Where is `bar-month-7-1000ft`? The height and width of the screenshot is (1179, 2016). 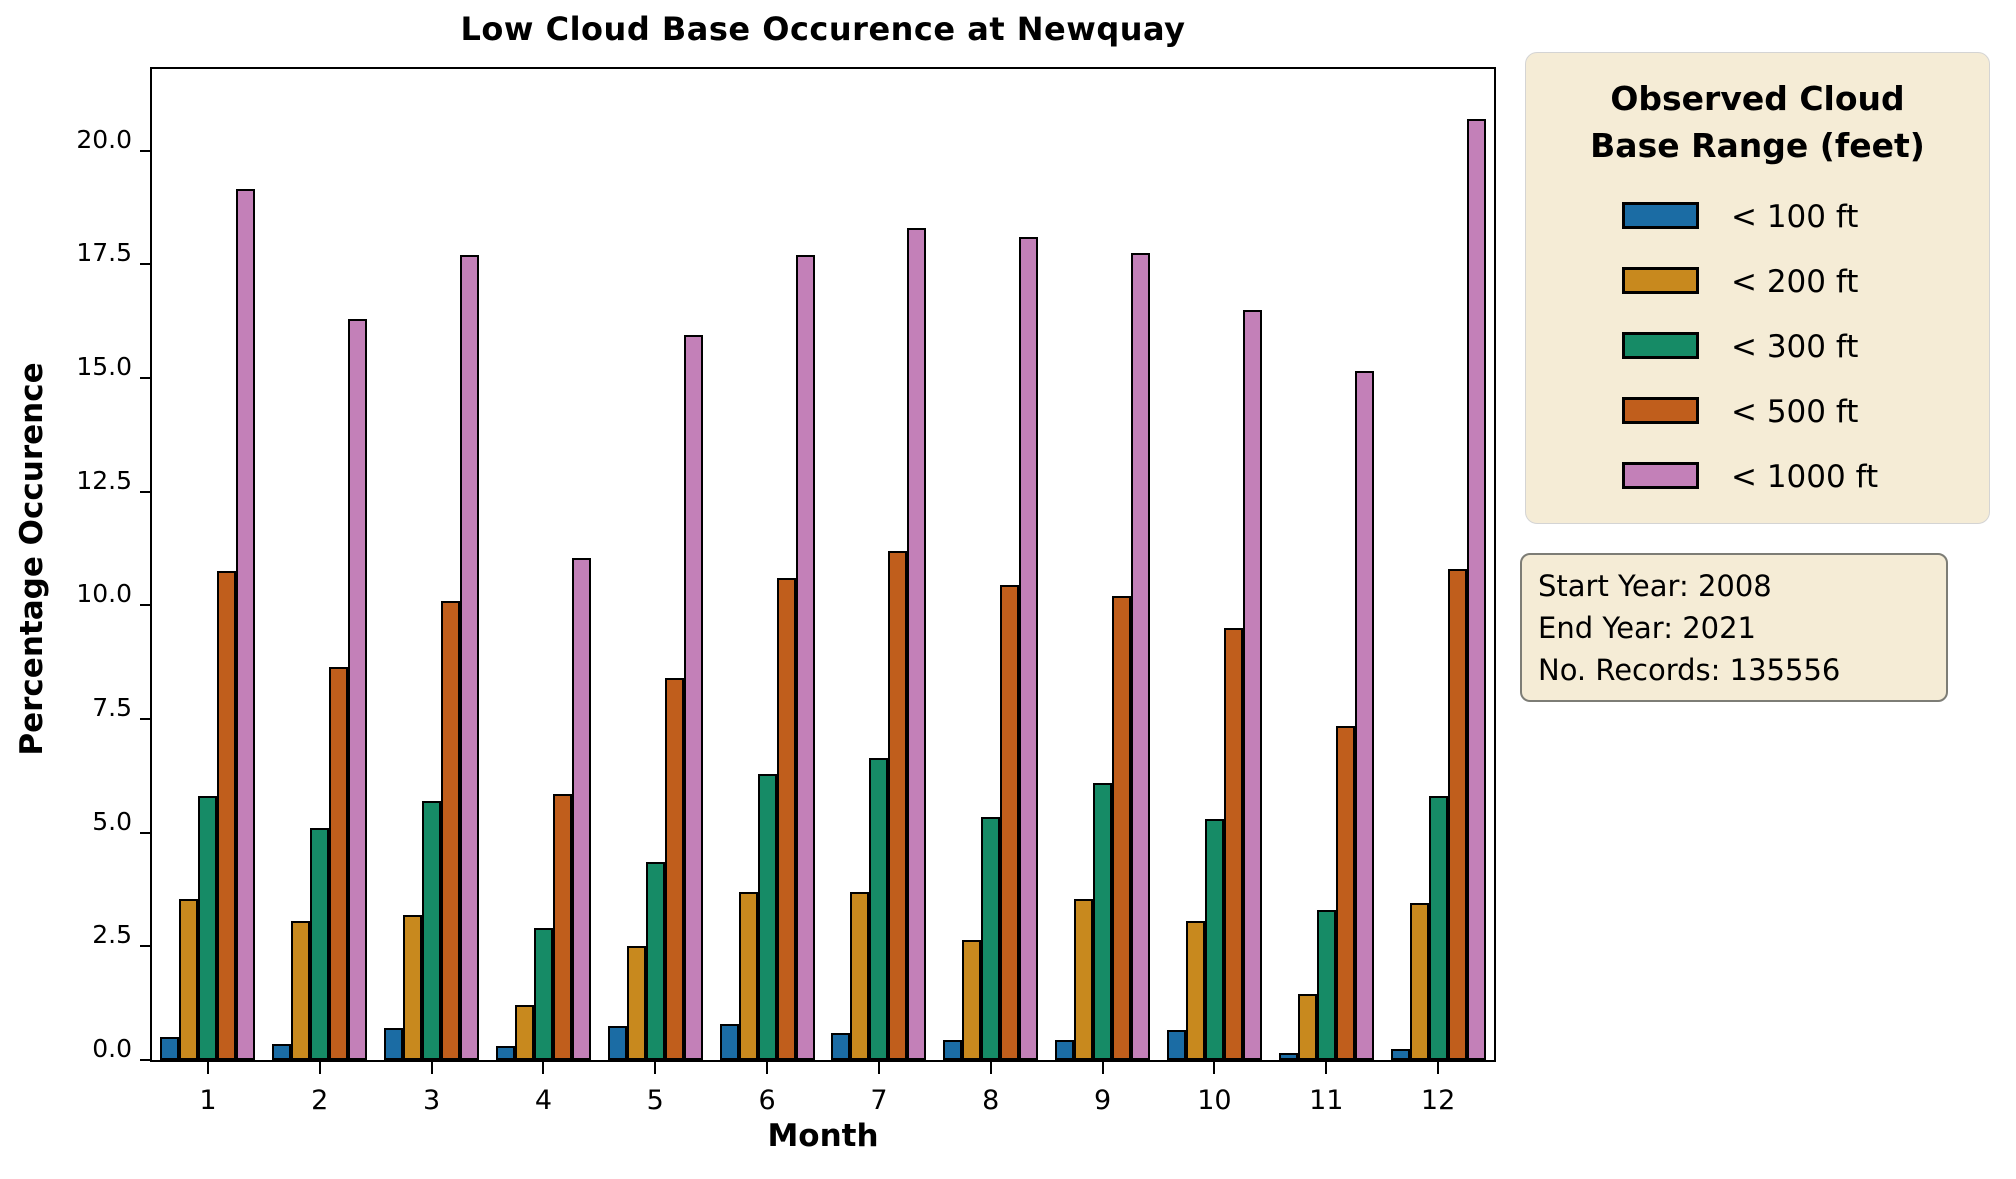
bar-month-7-1000ft is located at coordinates (917, 644).